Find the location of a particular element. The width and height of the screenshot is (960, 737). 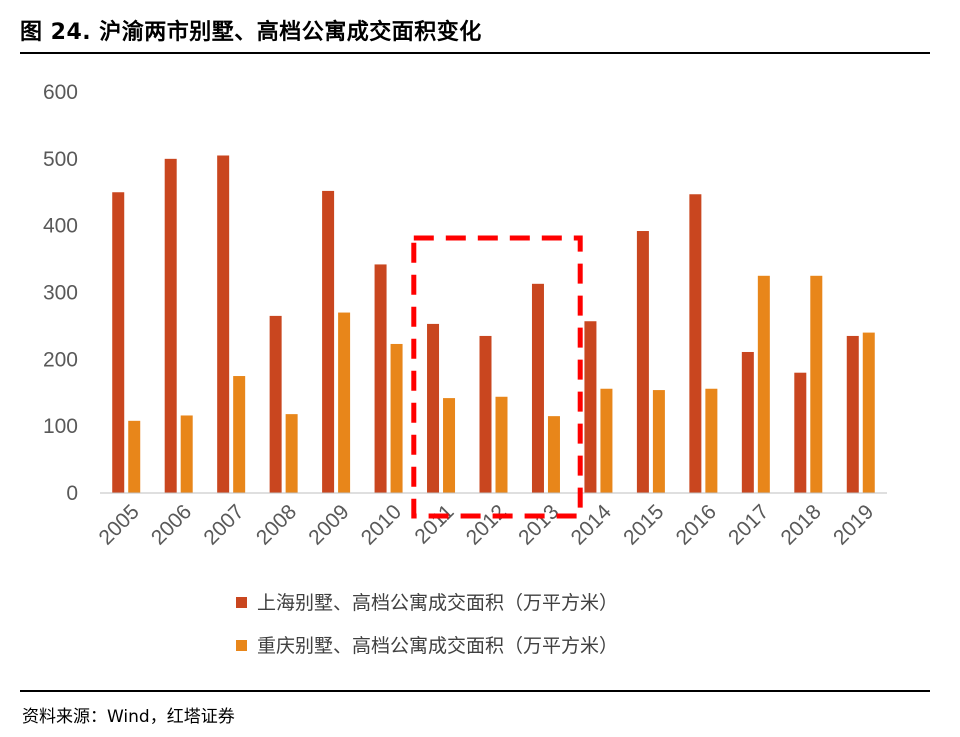

legend-label-chongqing: 重庆别墅、高档公寓成交面积（万平方米） is located at coordinates (437, 646).